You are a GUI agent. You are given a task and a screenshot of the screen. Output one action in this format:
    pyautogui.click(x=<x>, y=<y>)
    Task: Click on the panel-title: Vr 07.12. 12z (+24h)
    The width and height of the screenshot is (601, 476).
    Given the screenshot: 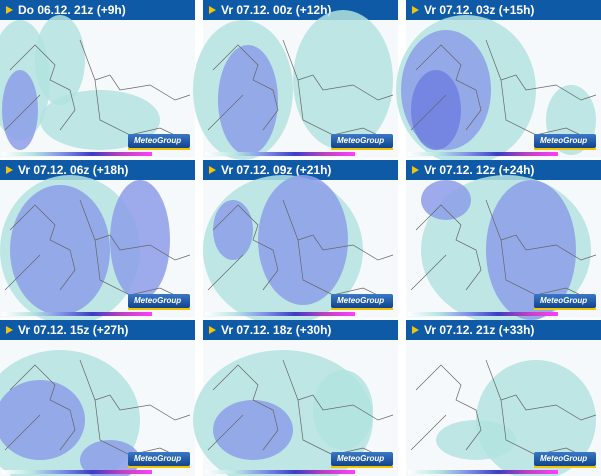 What is the action you would take?
    pyautogui.click(x=479, y=170)
    